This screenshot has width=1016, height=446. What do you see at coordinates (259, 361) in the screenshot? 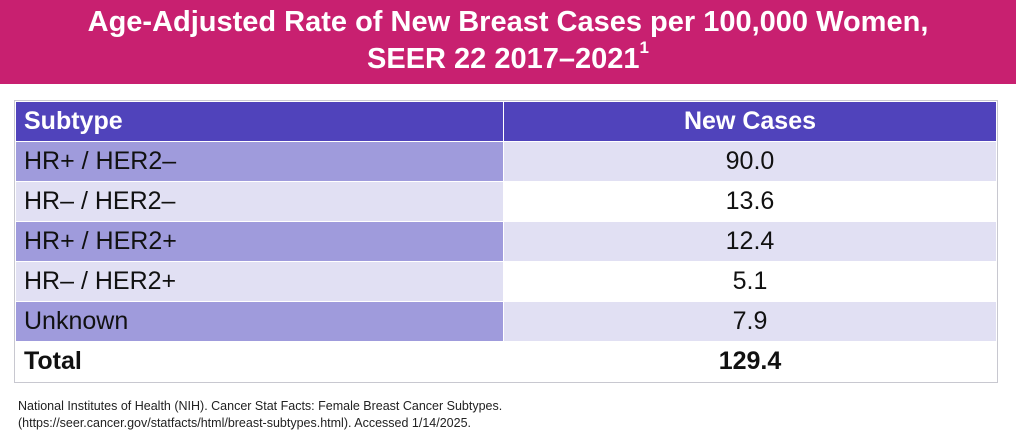
I see `total-label: Total` at bounding box center [259, 361].